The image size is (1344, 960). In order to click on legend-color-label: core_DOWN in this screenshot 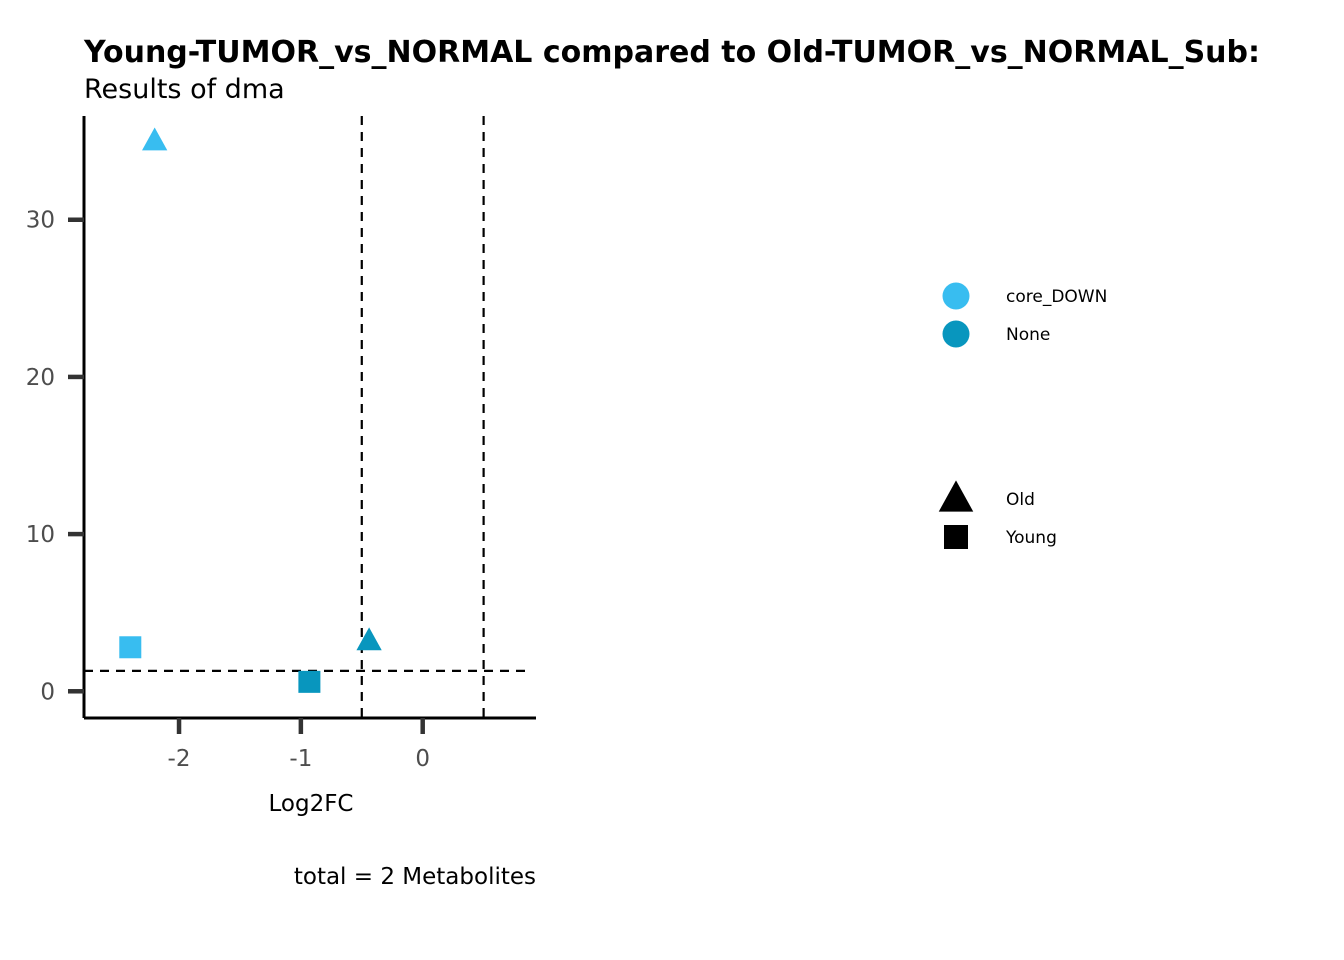, I will do `click(1056, 297)`.